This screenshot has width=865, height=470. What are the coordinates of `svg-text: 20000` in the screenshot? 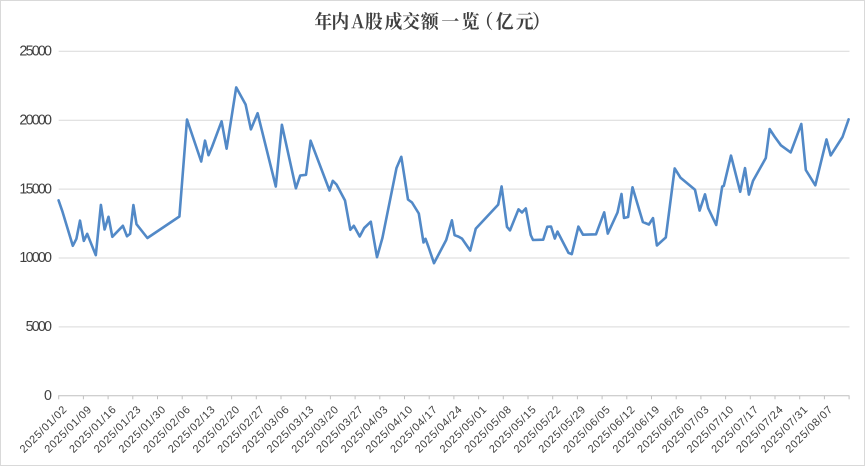 It's located at (35, 120).